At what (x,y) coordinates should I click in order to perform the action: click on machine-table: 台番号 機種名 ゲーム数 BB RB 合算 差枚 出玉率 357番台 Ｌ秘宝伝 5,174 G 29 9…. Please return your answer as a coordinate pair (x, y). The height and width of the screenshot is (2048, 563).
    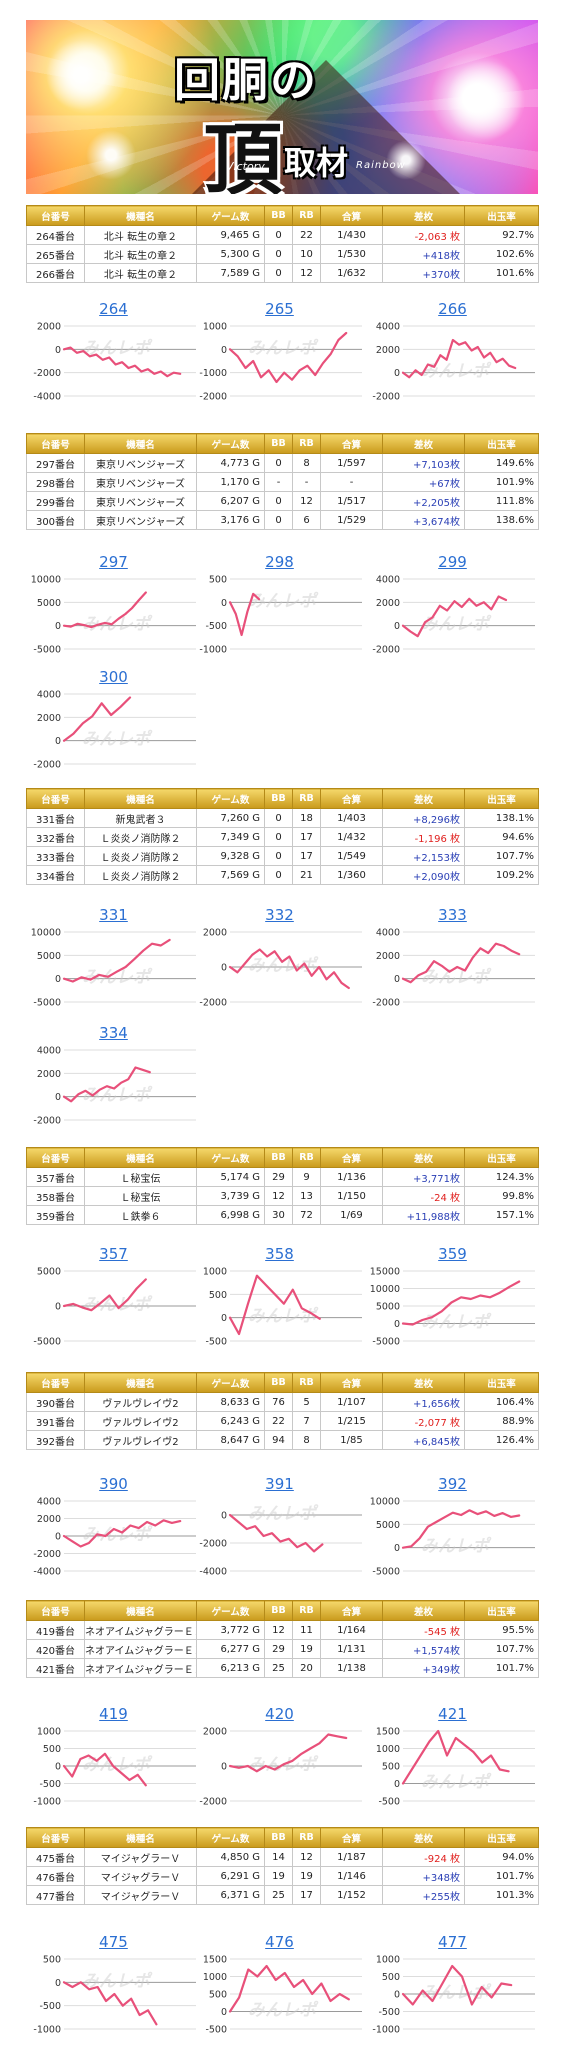
    Looking at the image, I should click on (282, 1186).